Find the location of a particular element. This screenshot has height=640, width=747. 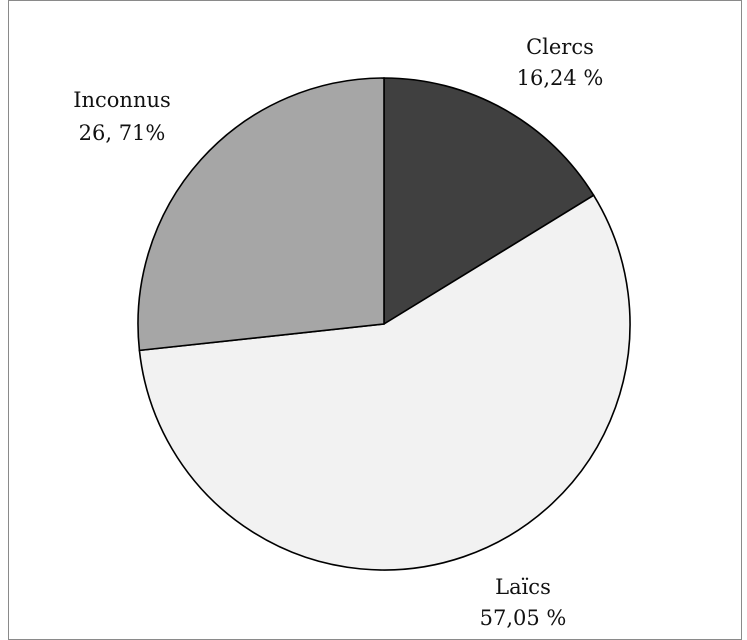

pie-slice-inconnus is located at coordinates (261, 214).